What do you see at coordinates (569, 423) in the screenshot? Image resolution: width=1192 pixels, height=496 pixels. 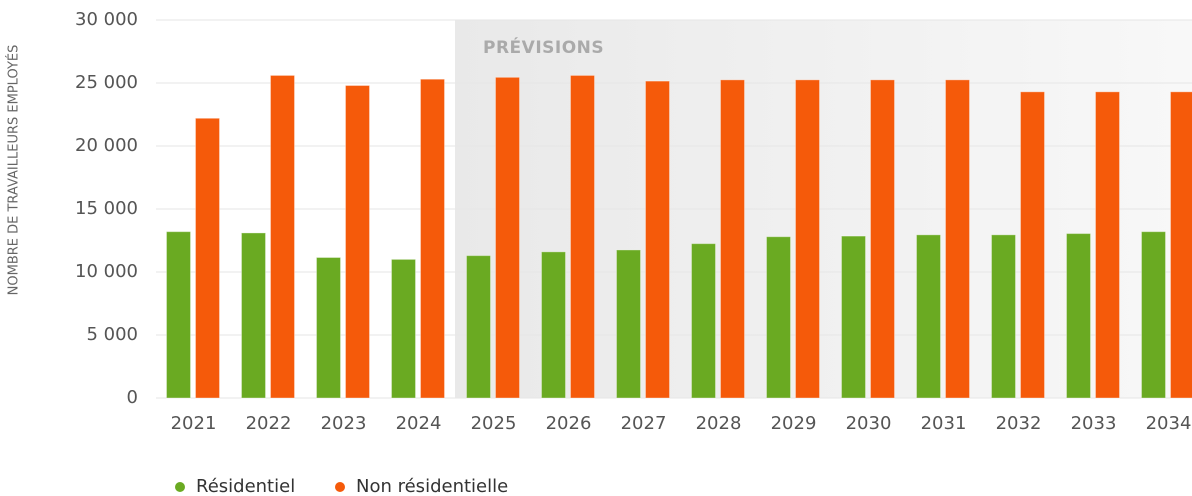 I see `x-tick-label: 2026` at bounding box center [569, 423].